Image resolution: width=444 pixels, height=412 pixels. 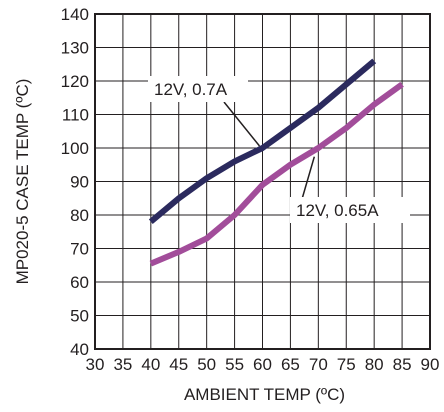 What do you see at coordinates (95, 364) in the screenshot?
I see `x-tick-label: 30` at bounding box center [95, 364].